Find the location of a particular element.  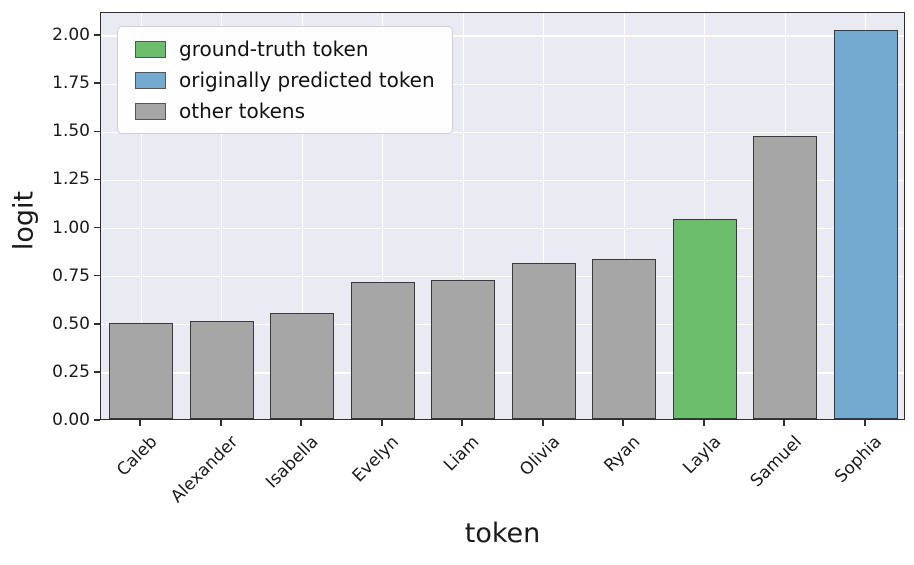

x-axis-title: token is located at coordinates (502, 533).